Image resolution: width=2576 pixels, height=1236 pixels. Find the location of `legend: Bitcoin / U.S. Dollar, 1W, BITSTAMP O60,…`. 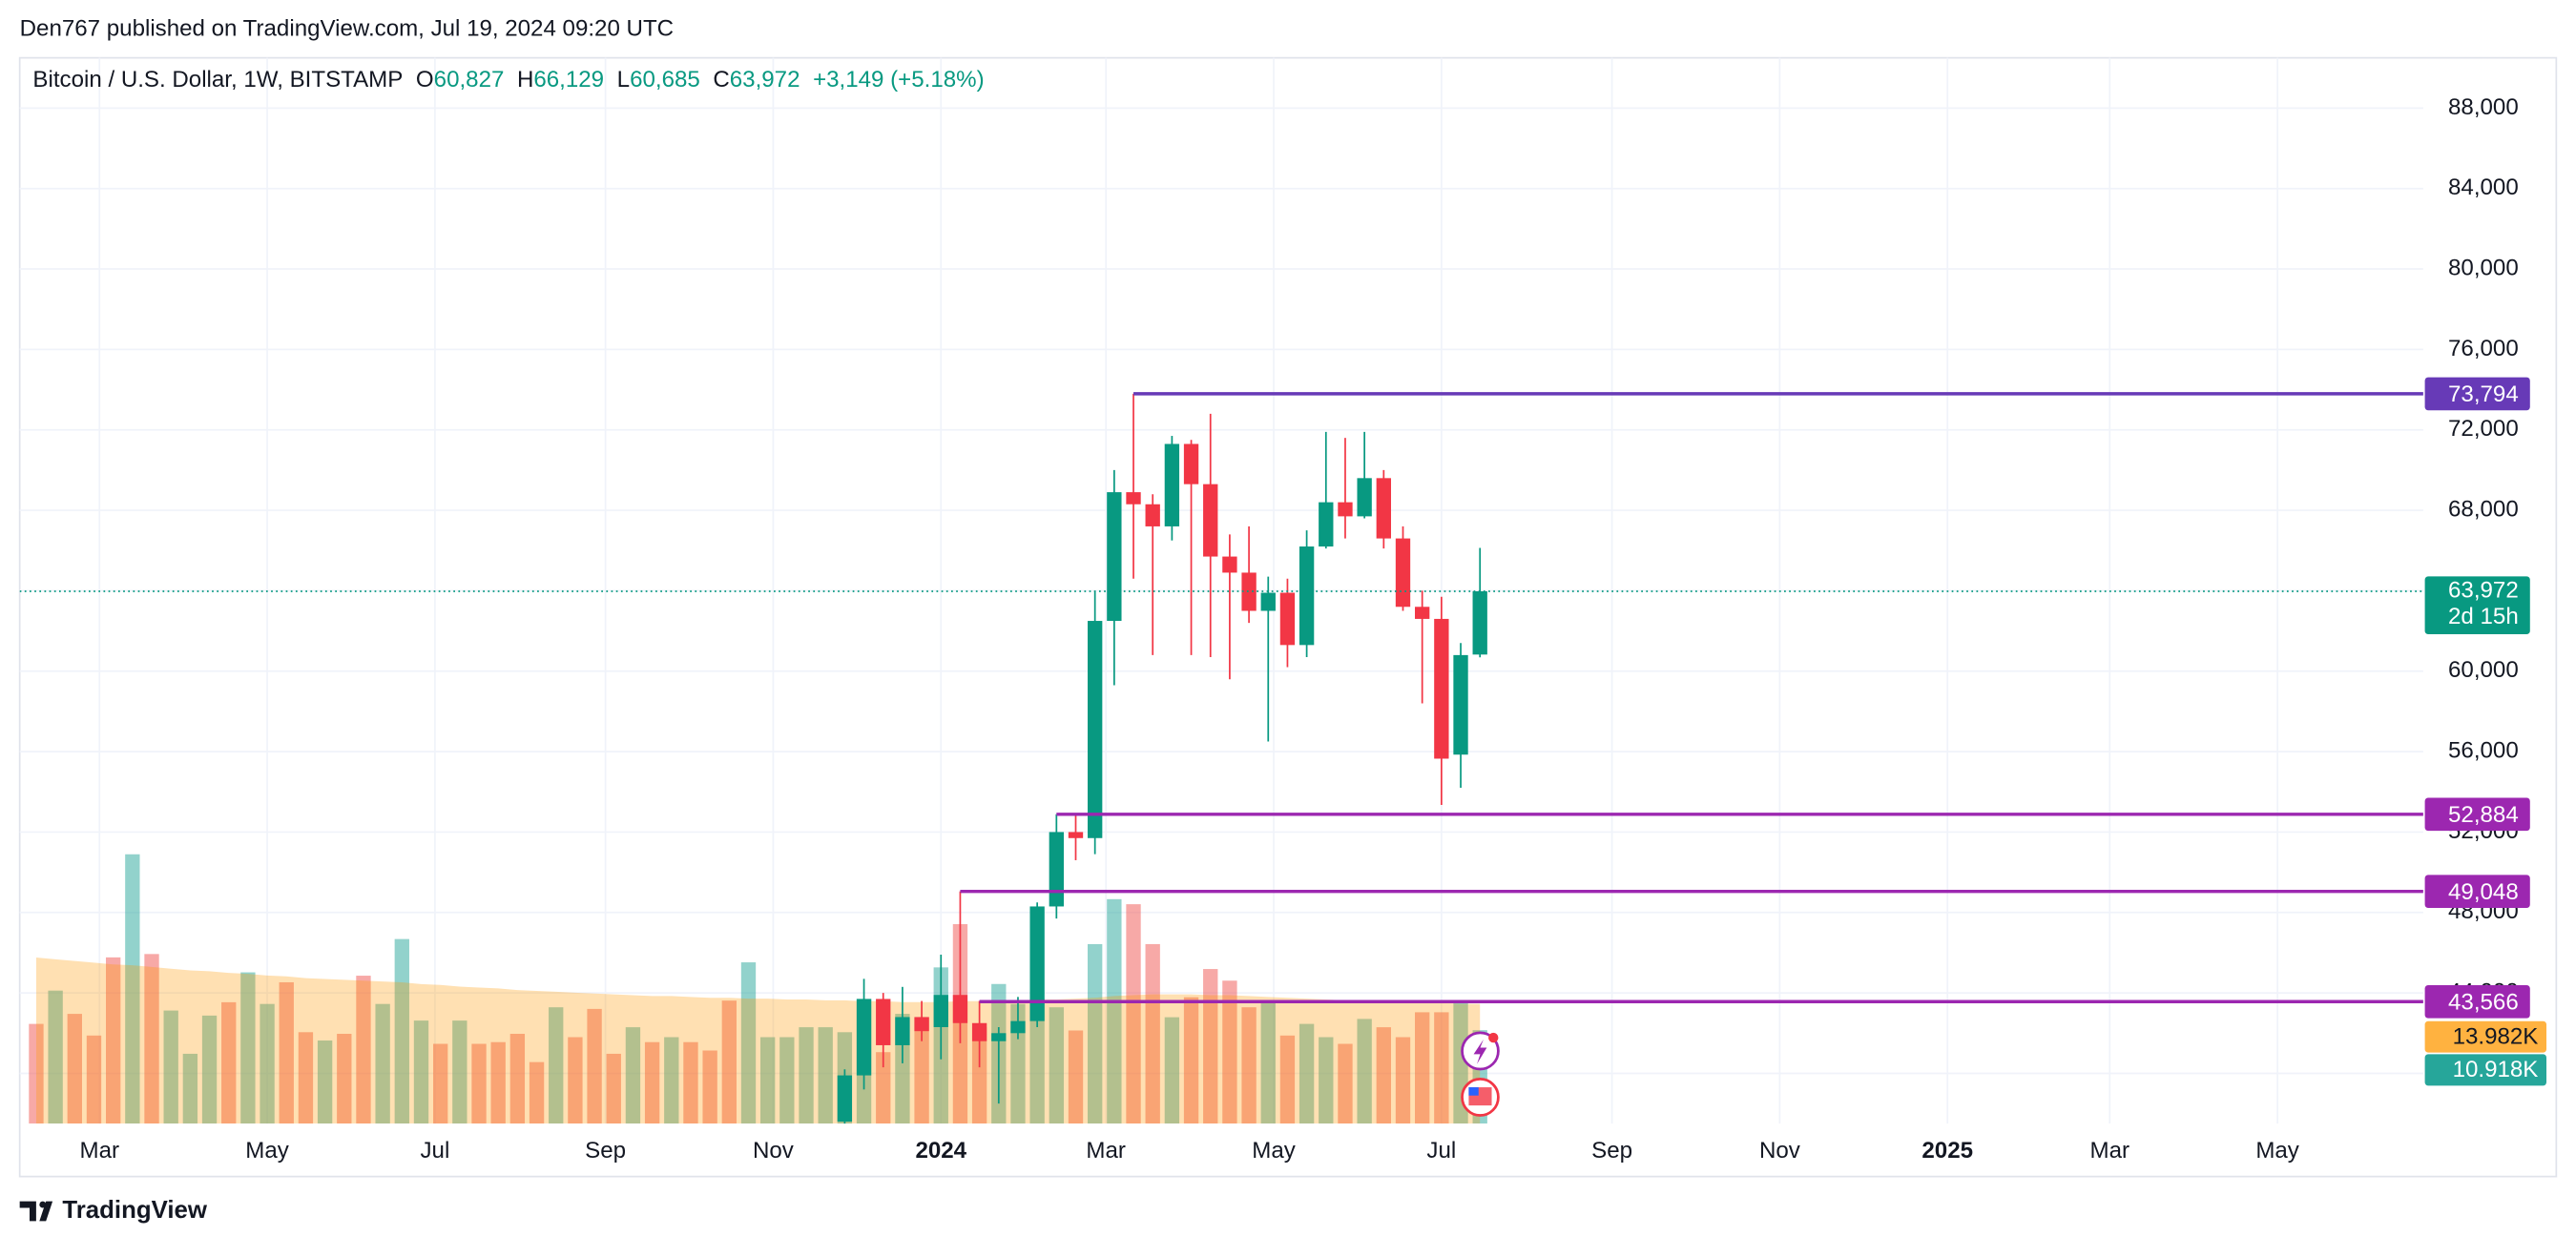

legend: Bitcoin / U.S. Dollar, 1W, BITSTAMP O60,… is located at coordinates (508, 80).